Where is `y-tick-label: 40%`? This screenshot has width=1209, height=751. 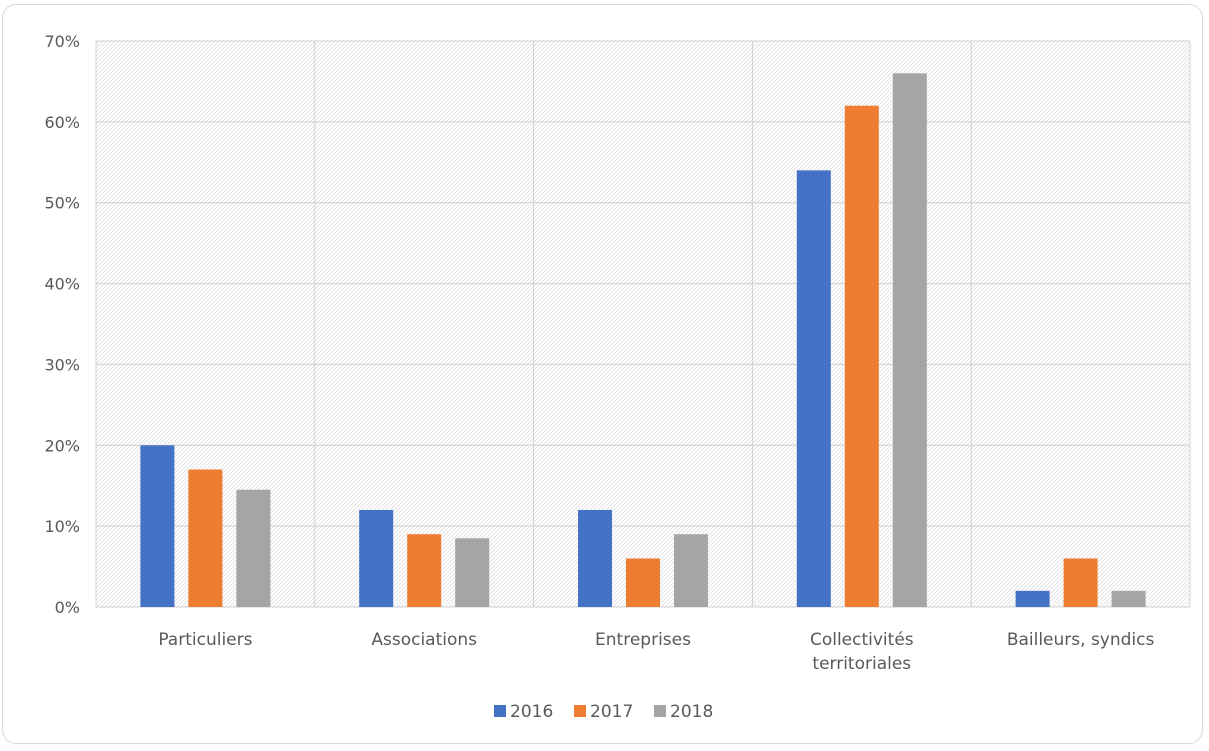
y-tick-label: 40% is located at coordinates (62, 284).